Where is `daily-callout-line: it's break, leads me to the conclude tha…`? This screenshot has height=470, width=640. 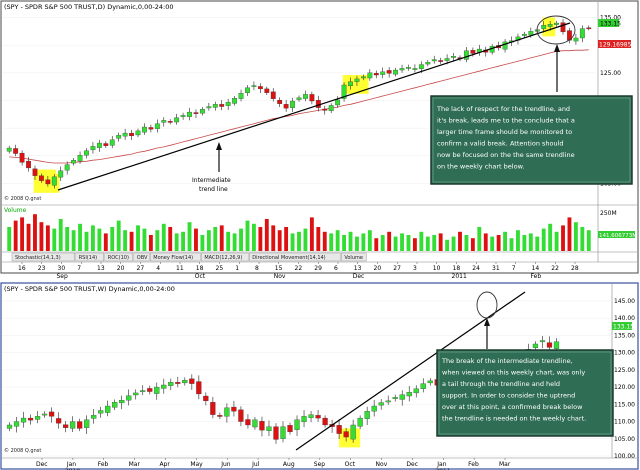 daily-callout-line: it's break, leads me to the conclude tha… is located at coordinates (506, 121).